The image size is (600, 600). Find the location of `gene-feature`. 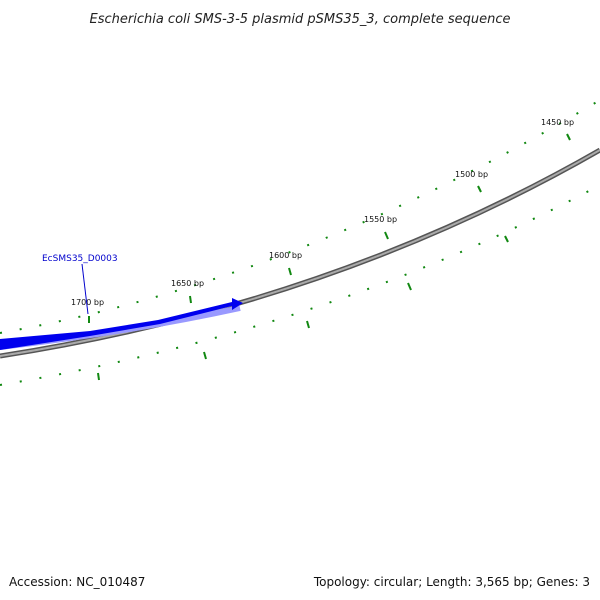

gene-feature is located at coordinates (121, 324).